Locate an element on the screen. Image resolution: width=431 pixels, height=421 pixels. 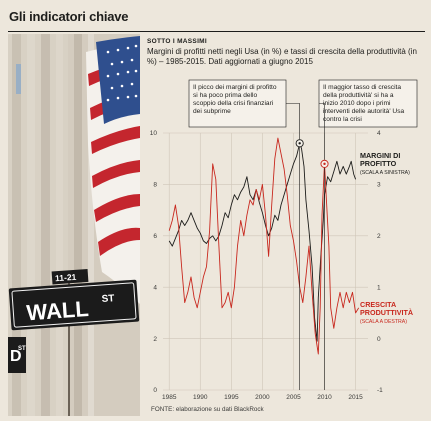
lower-sign-text: D is located at coordinates (16, 356).